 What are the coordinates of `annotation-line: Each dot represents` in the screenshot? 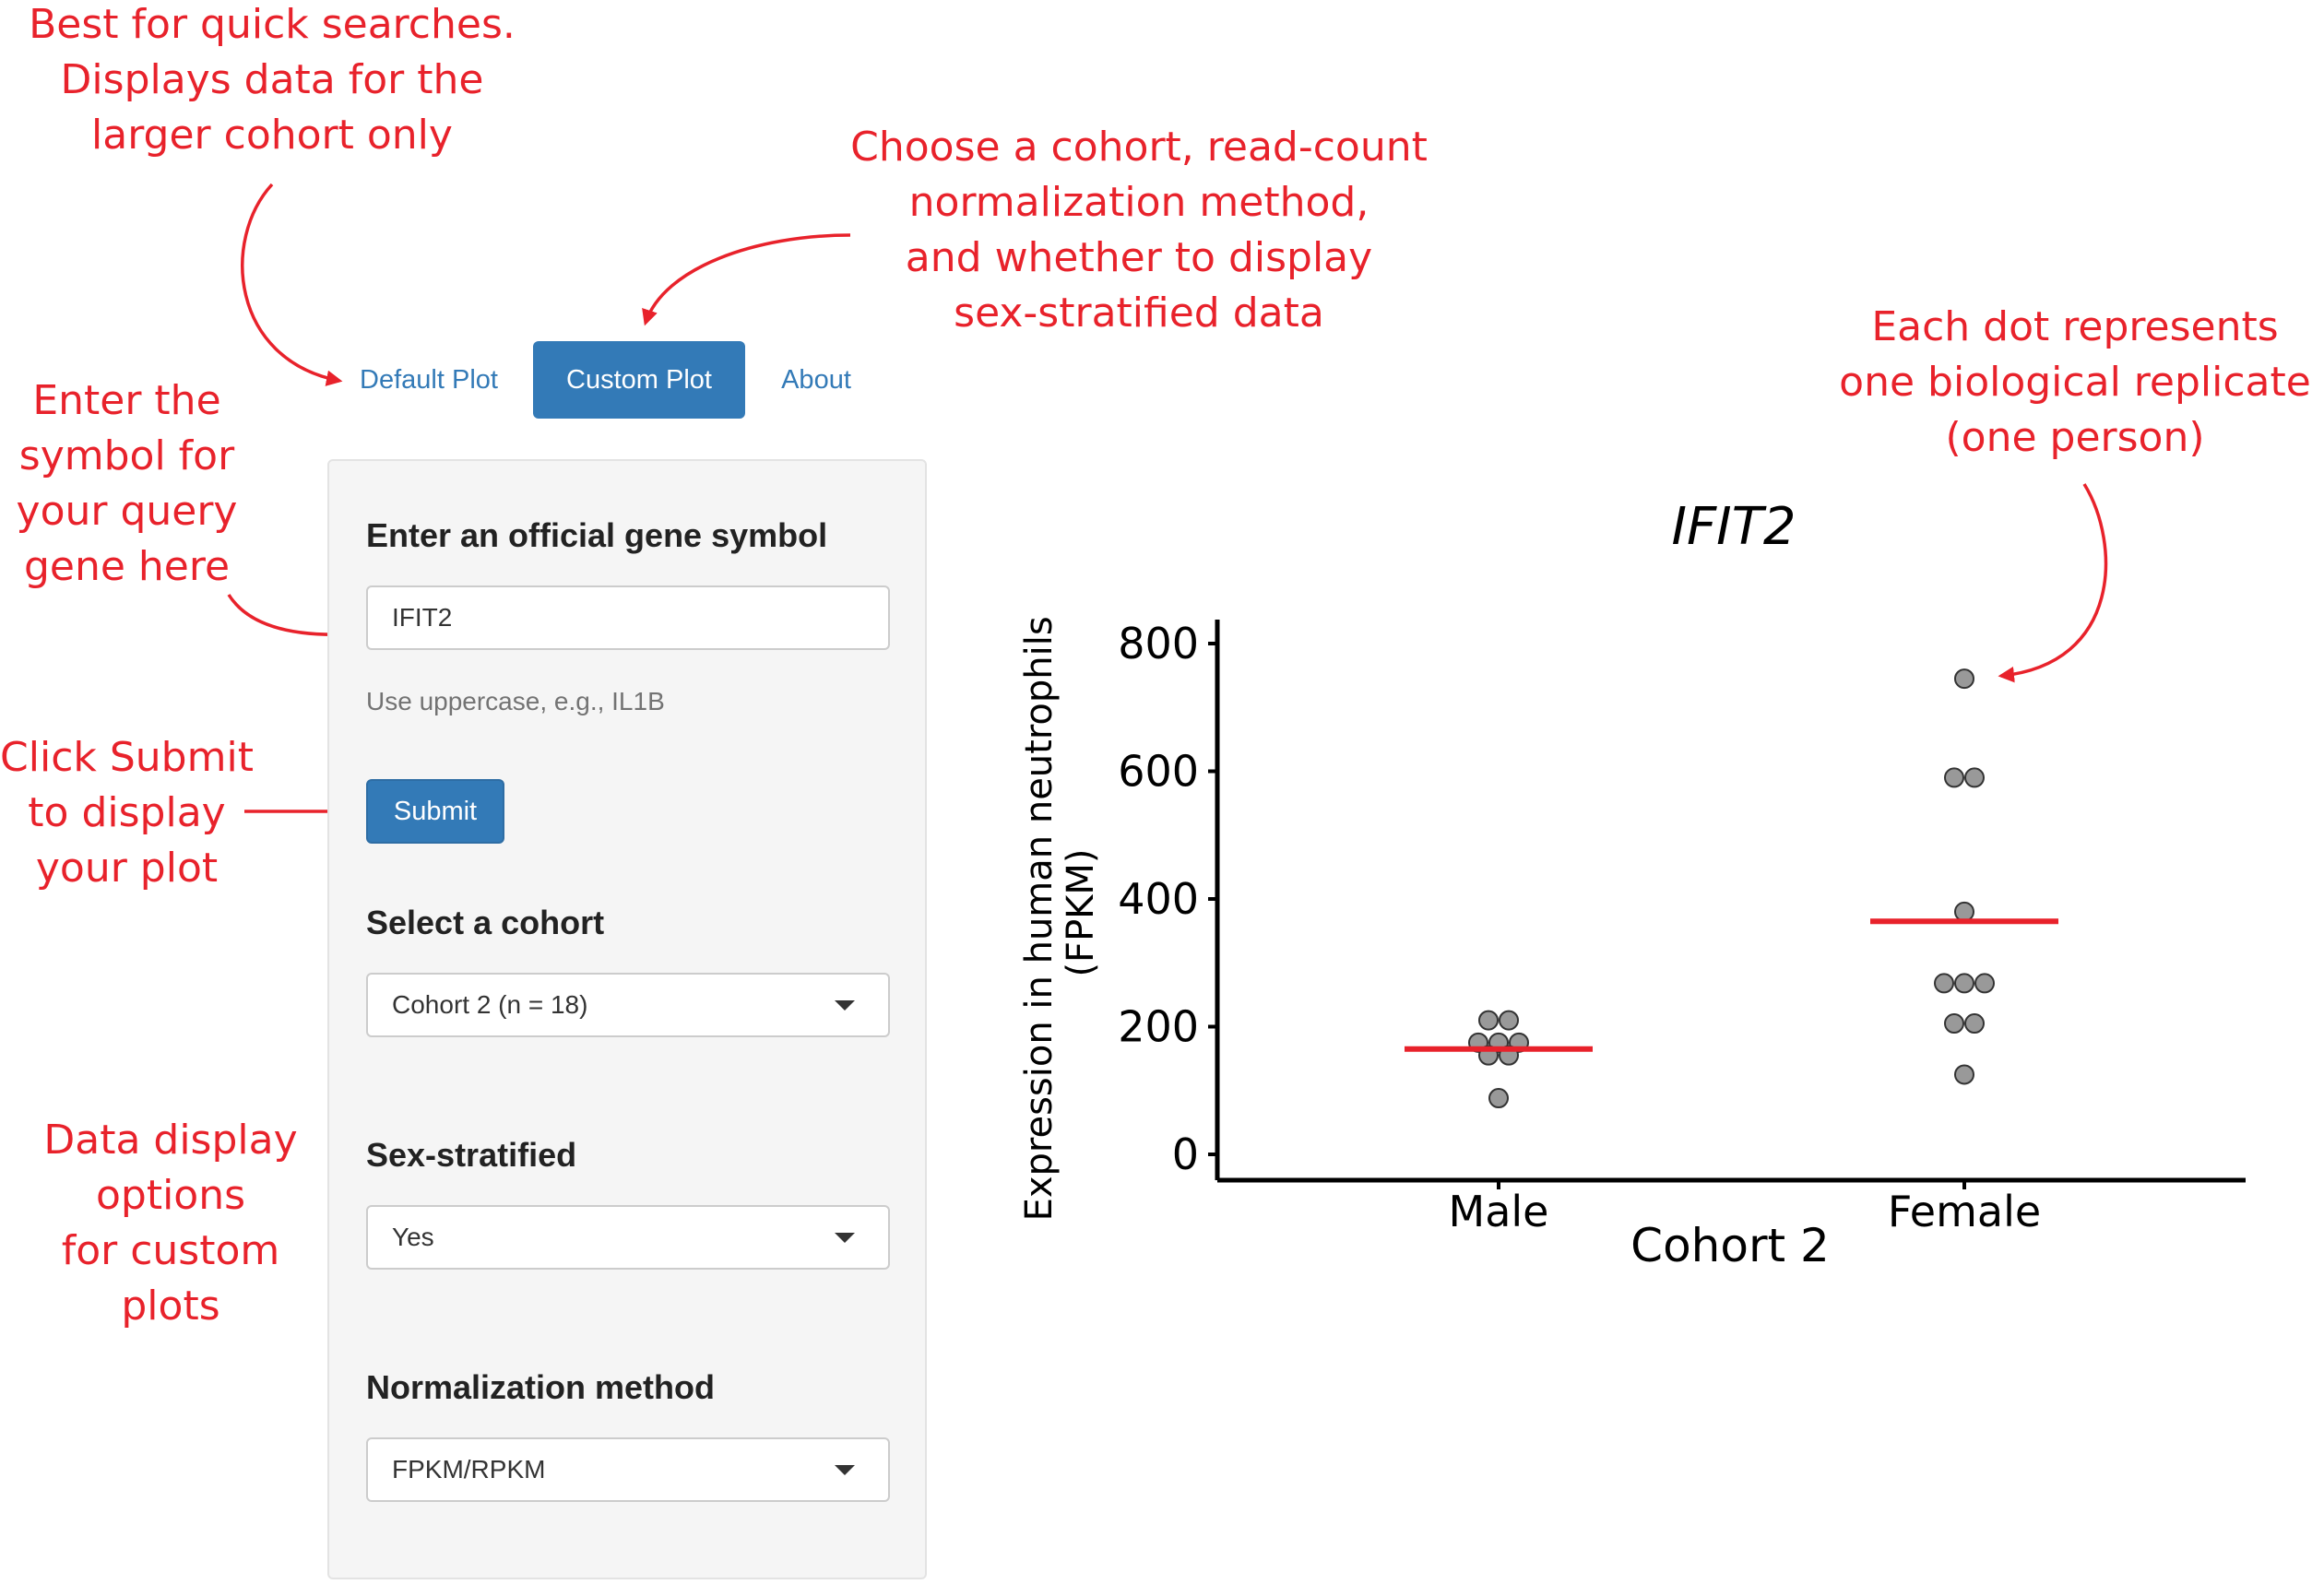 It's located at (2075, 326).